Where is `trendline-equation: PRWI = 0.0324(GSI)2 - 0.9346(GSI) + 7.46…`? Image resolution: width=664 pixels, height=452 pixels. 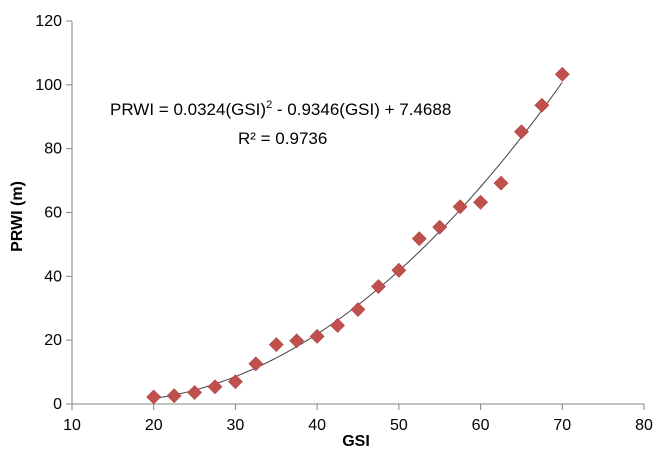 trendline-equation: PRWI = 0.0324(GSI)2 - 0.9346(GSI) + 7.46… is located at coordinates (280, 109).